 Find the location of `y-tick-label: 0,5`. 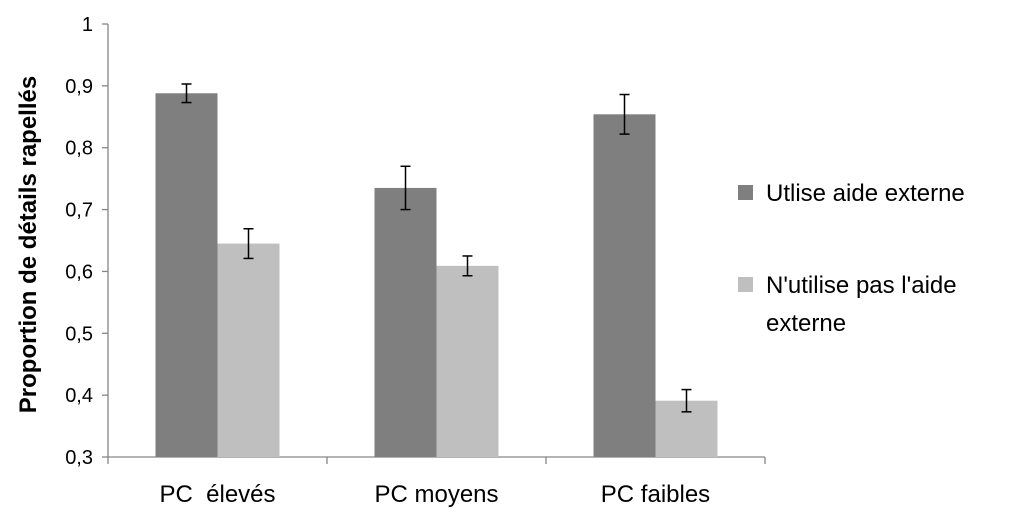

y-tick-label: 0,5 is located at coordinates (79, 334).